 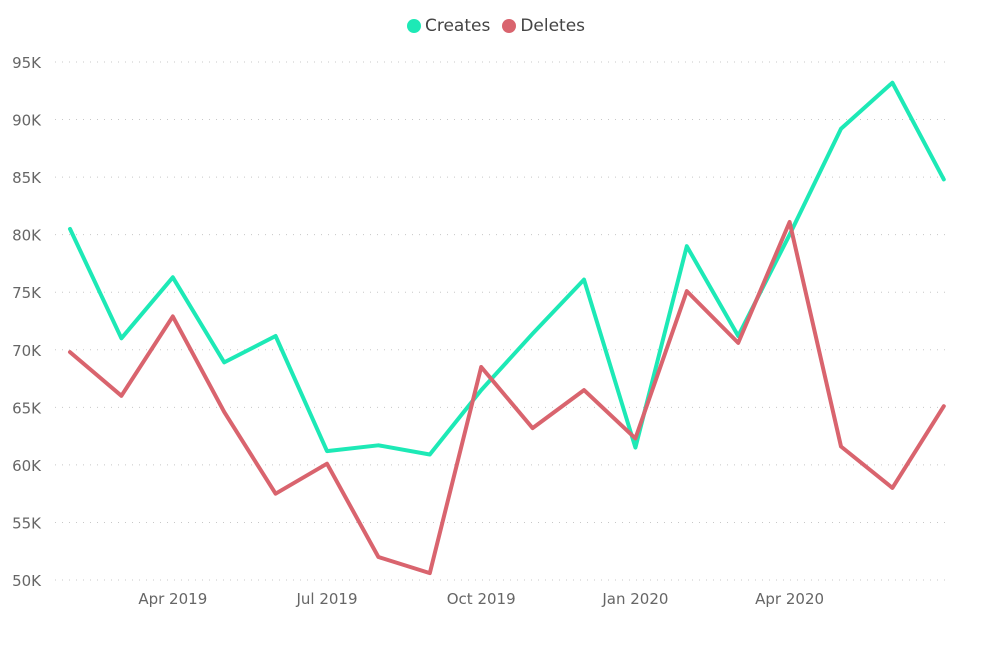 What do you see at coordinates (634, 599) in the screenshot?
I see `x-tick-label: Jan 2020` at bounding box center [634, 599].